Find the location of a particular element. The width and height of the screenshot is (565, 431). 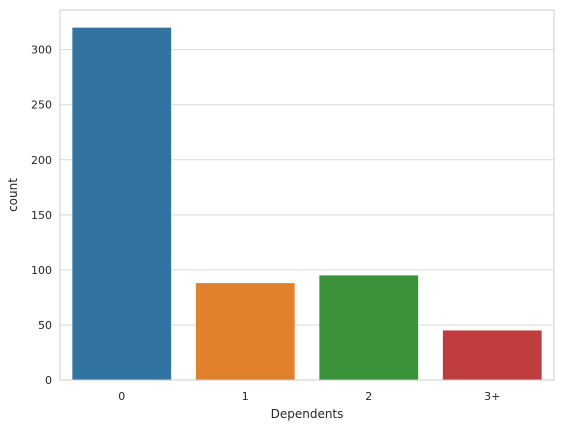

y-axis-label: count is located at coordinates (13, 195).